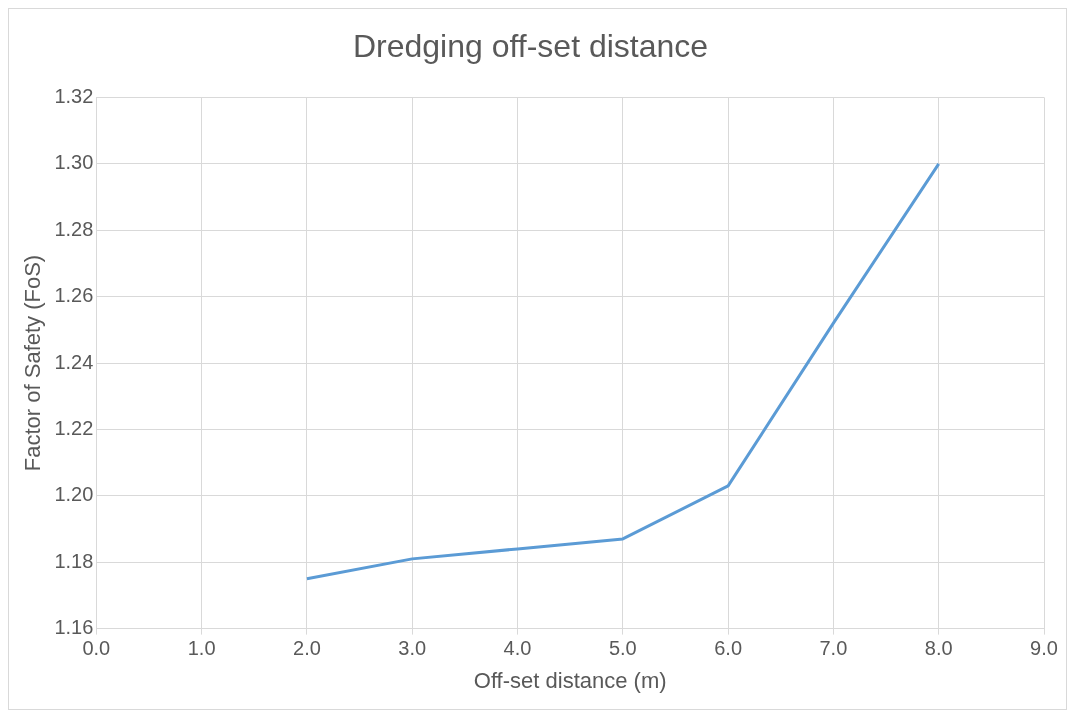 Image resolution: width=1075 pixels, height=718 pixels. Describe the element at coordinates (530, 46) in the screenshot. I see `chart-title: Dredging off-set distance` at that location.